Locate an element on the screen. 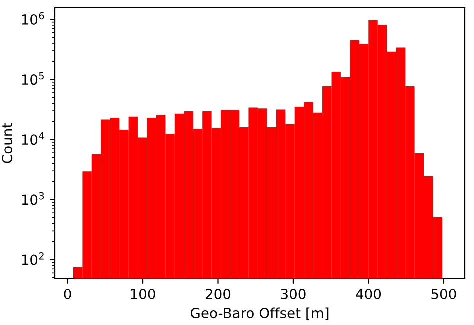  x-axis-title: Geo-Baro Offset [m] is located at coordinates (259, 314).